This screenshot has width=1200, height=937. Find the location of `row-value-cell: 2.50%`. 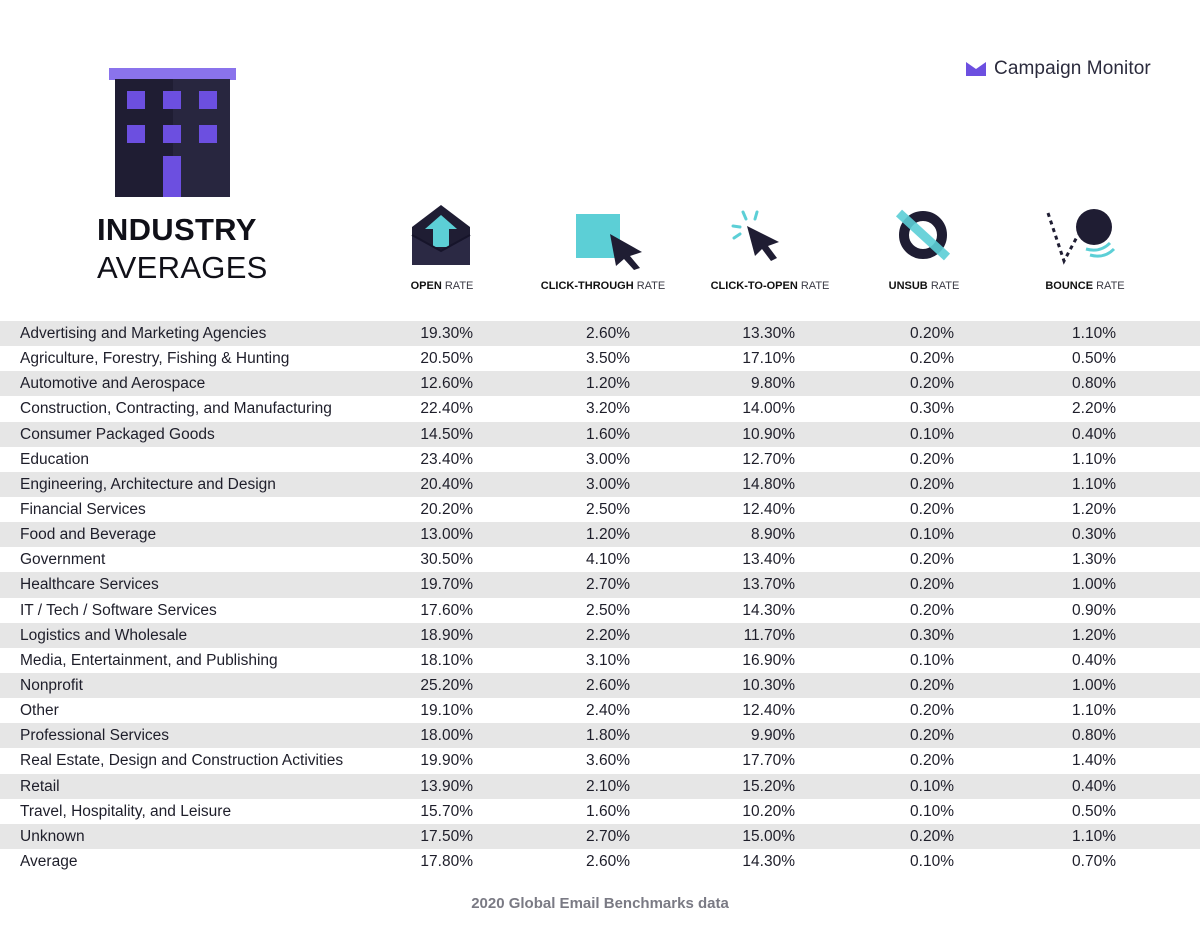

row-value-cell: 2.50% is located at coordinates (608, 509).